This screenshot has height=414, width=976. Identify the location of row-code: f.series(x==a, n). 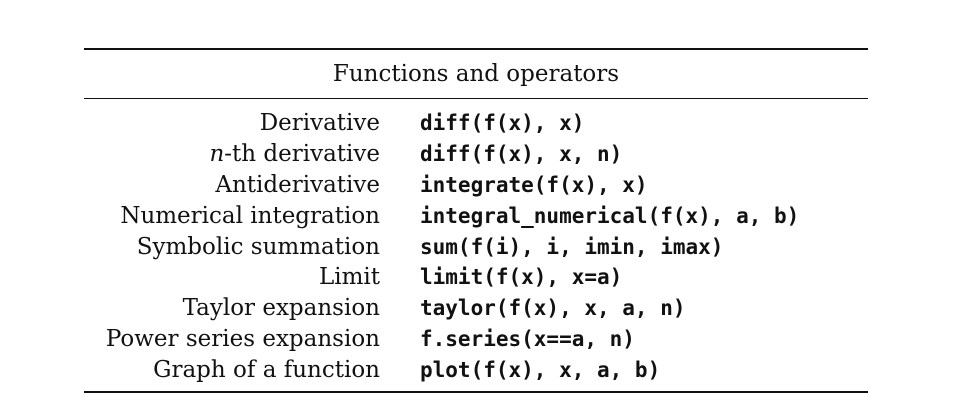
(527, 338).